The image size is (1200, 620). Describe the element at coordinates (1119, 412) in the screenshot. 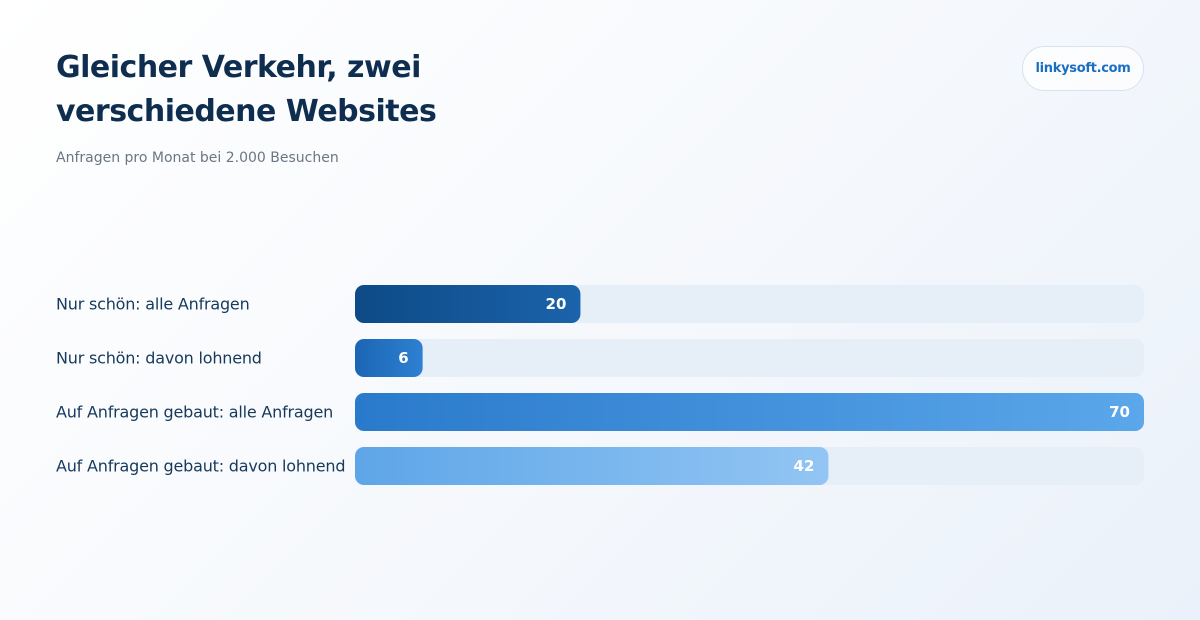

I see `bar-value-label: 70` at that location.